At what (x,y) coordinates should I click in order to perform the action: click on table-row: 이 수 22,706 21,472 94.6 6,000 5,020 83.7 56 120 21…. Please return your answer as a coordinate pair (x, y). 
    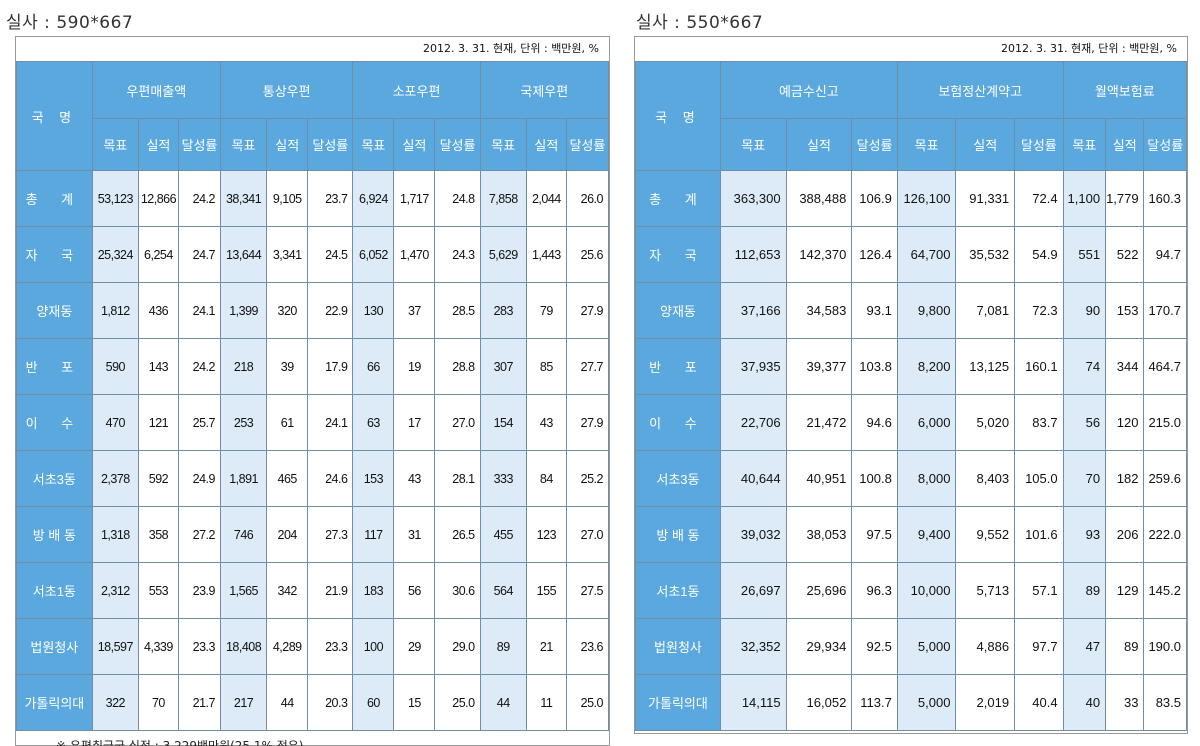
    Looking at the image, I should click on (911, 422).